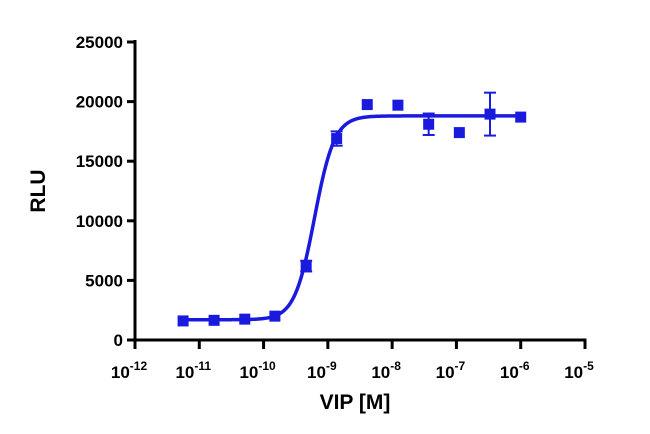  What do you see at coordinates (202, 366) in the screenshot?
I see `x-tick-label-exponent: -11` at bounding box center [202, 366].